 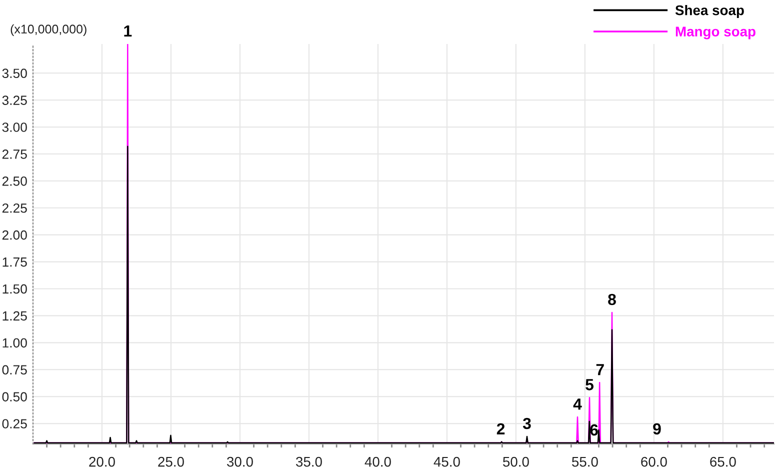 I want to click on y-tick-label: 1.50, so click(x=14, y=289).